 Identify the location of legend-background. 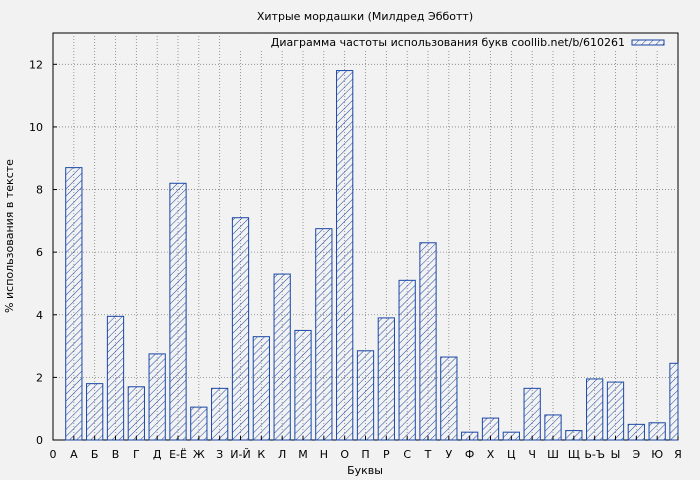
(457, 43).